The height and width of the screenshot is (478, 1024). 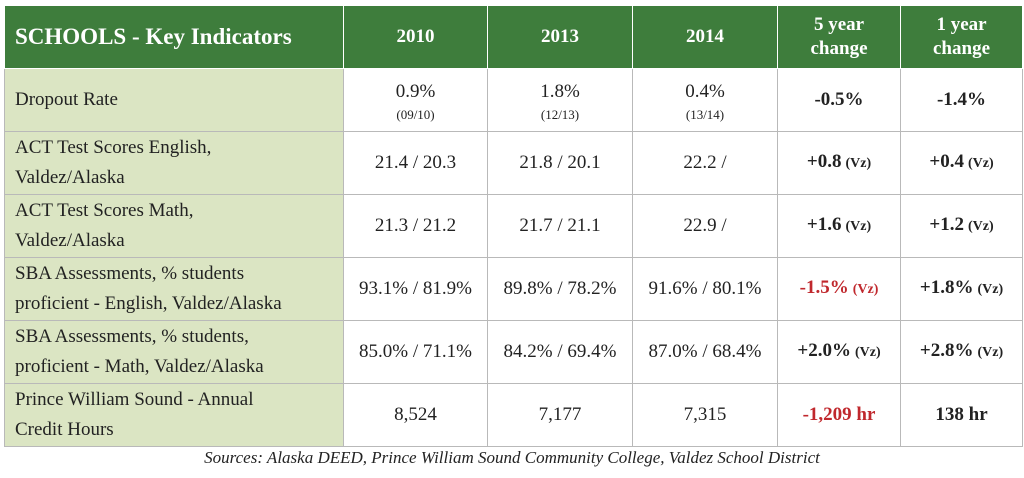 I want to click on cell-value: 21.3 / 21.2, so click(x=415, y=225).